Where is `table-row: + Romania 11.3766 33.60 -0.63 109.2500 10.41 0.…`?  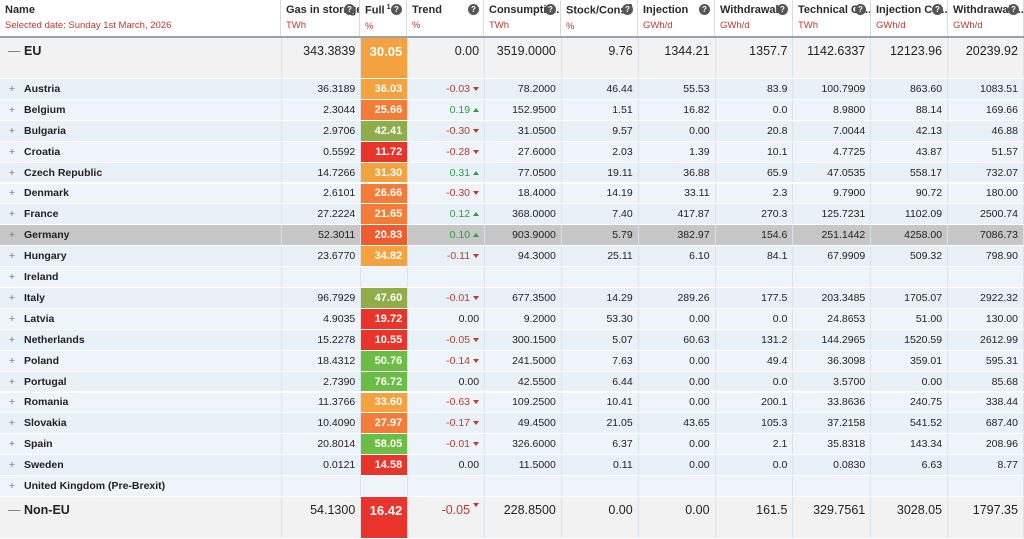 table-row: + Romania 11.3766 33.60 -0.63 109.2500 10.41 0.… is located at coordinates (512, 403).